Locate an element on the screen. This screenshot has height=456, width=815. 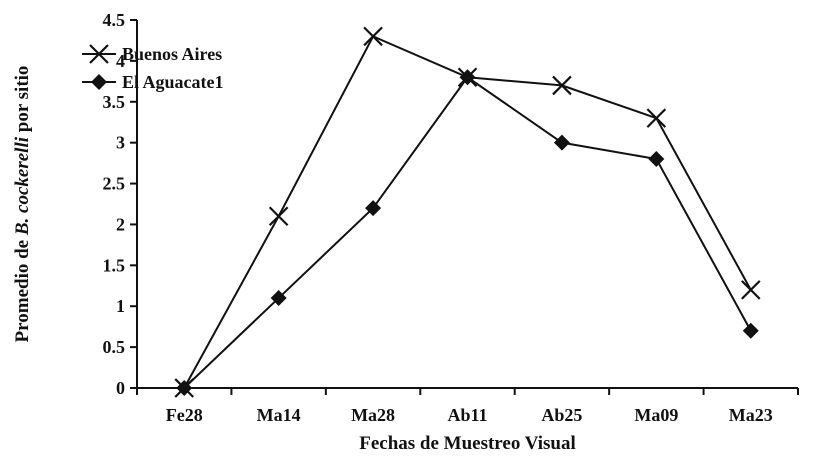
y-tick-label: 4 is located at coordinates (120, 61).